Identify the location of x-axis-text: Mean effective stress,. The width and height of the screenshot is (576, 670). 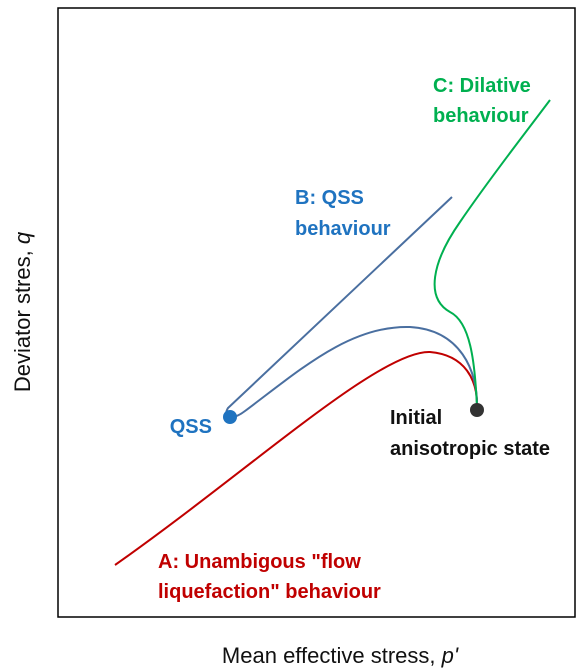
(332, 655).